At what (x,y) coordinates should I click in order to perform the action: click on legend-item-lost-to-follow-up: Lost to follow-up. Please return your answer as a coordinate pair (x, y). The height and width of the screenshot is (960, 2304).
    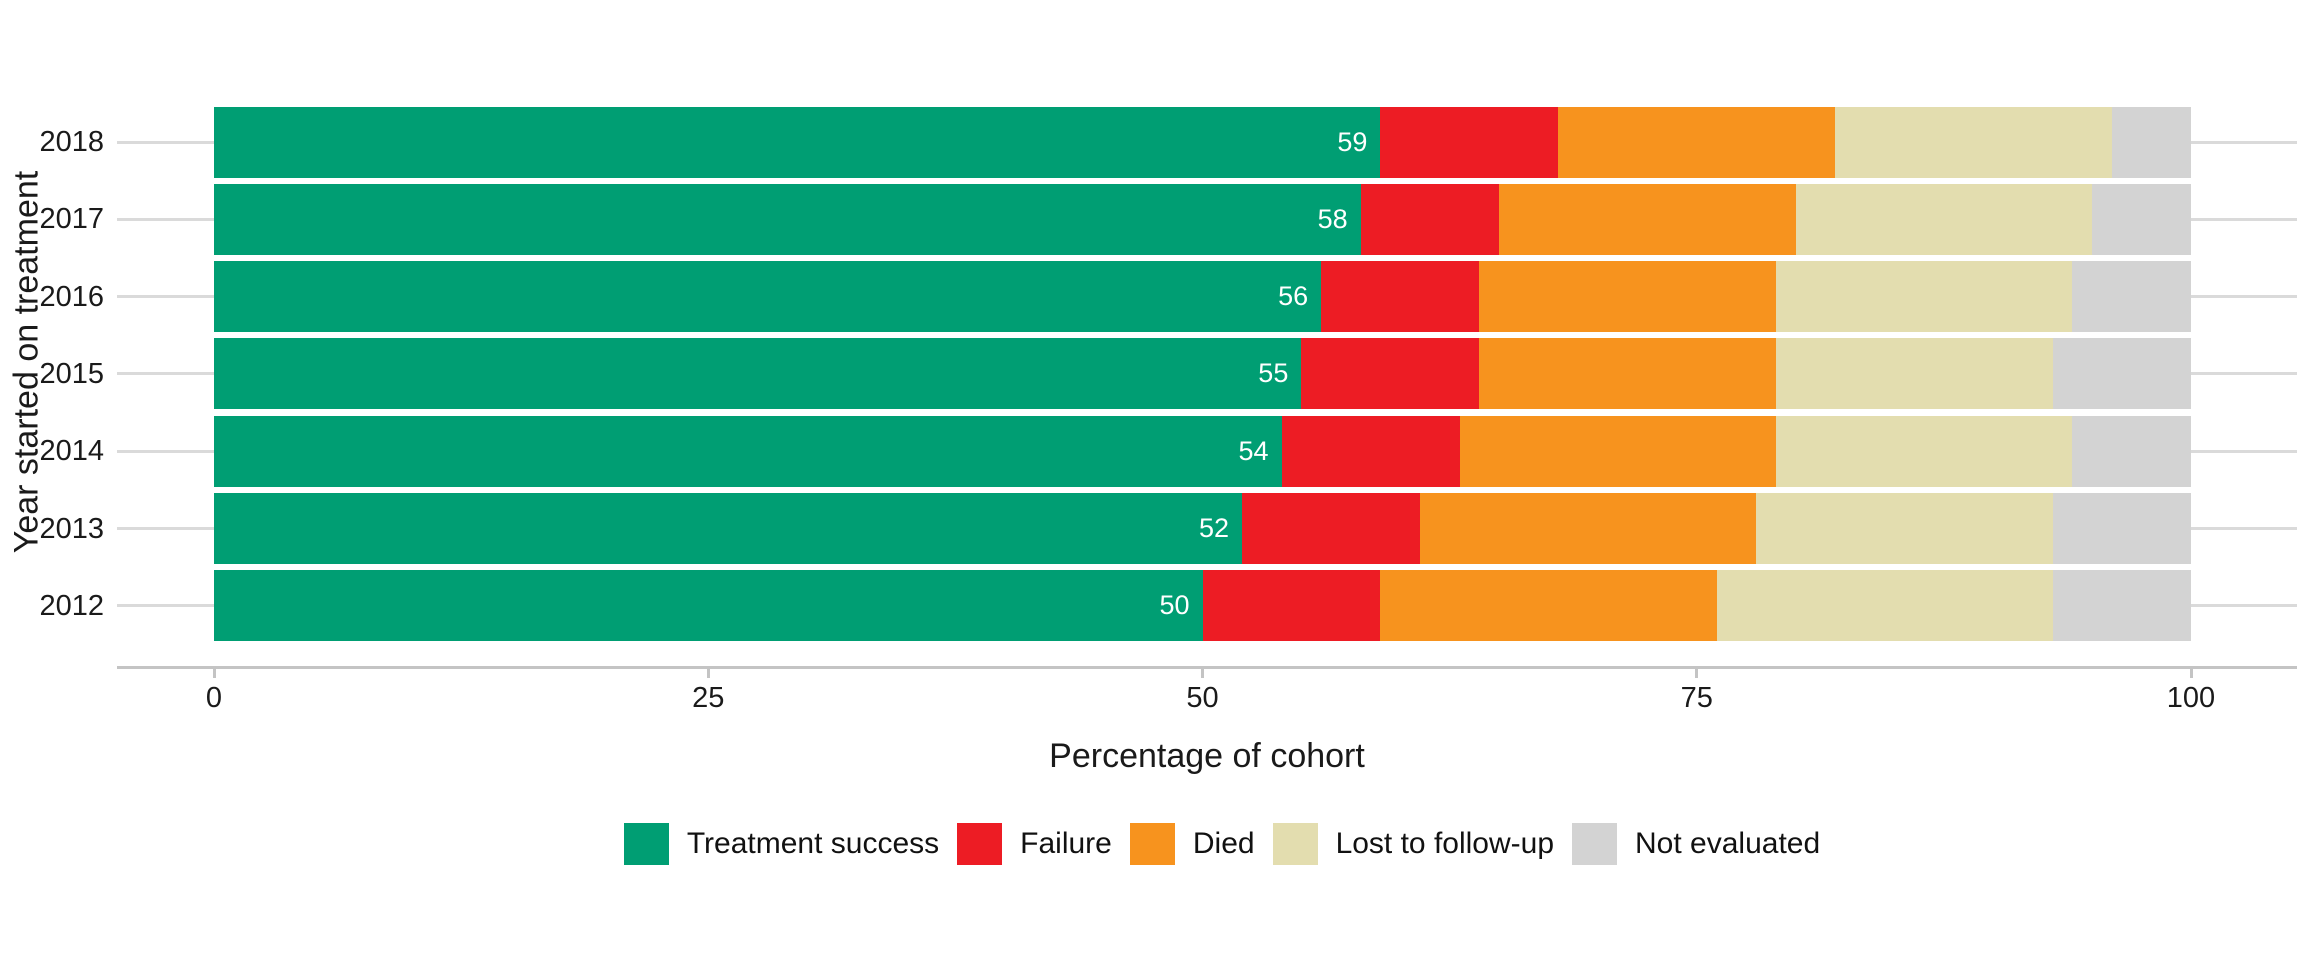
    Looking at the image, I should click on (1413, 844).